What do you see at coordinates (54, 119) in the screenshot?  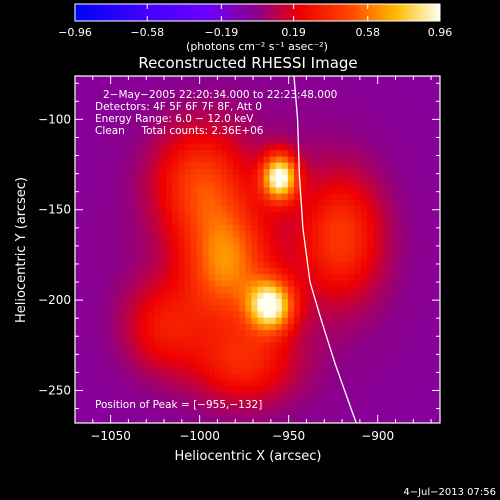 I see `y-tick-label: −100` at bounding box center [54, 119].